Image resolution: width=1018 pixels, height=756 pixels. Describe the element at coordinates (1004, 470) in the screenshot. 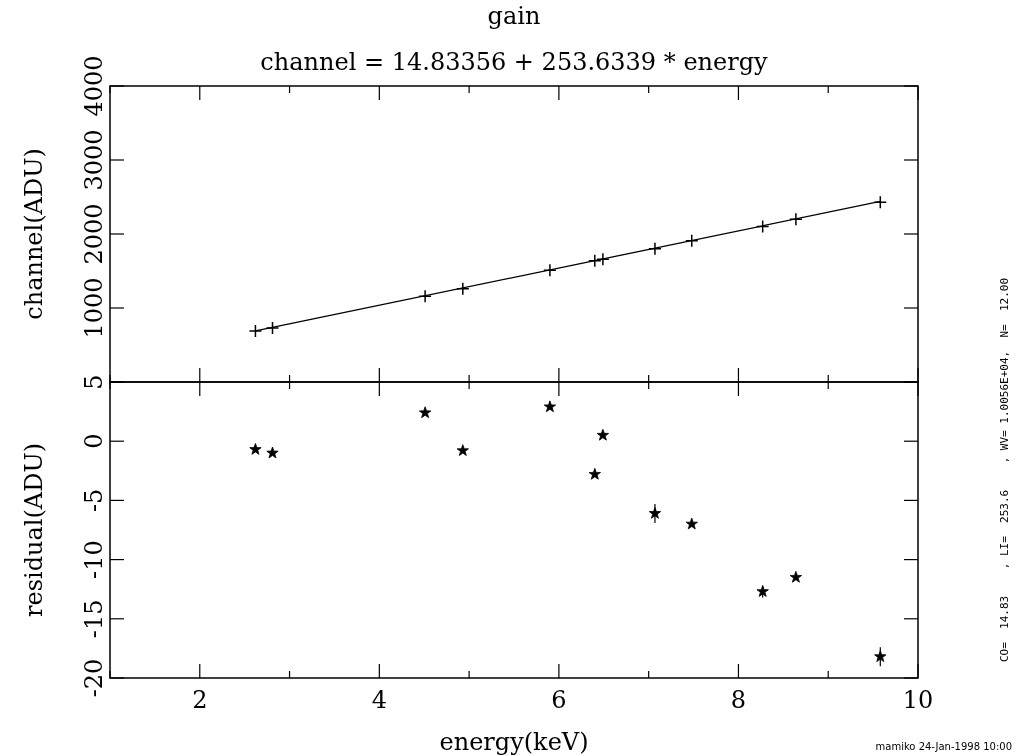

I see `text: CO= 14.83 , LI= 253.6 , WV= 1.0056E+04, N= 12.00` at that location.